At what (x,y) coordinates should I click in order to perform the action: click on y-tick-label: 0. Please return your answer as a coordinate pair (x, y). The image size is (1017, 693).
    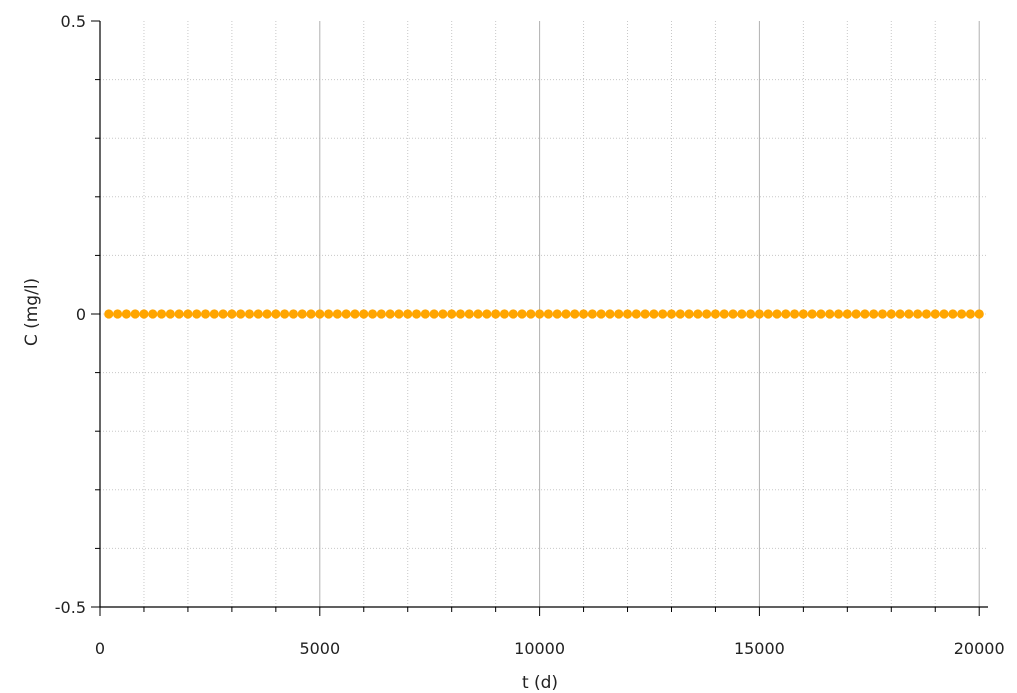
    Looking at the image, I should click on (81, 314).